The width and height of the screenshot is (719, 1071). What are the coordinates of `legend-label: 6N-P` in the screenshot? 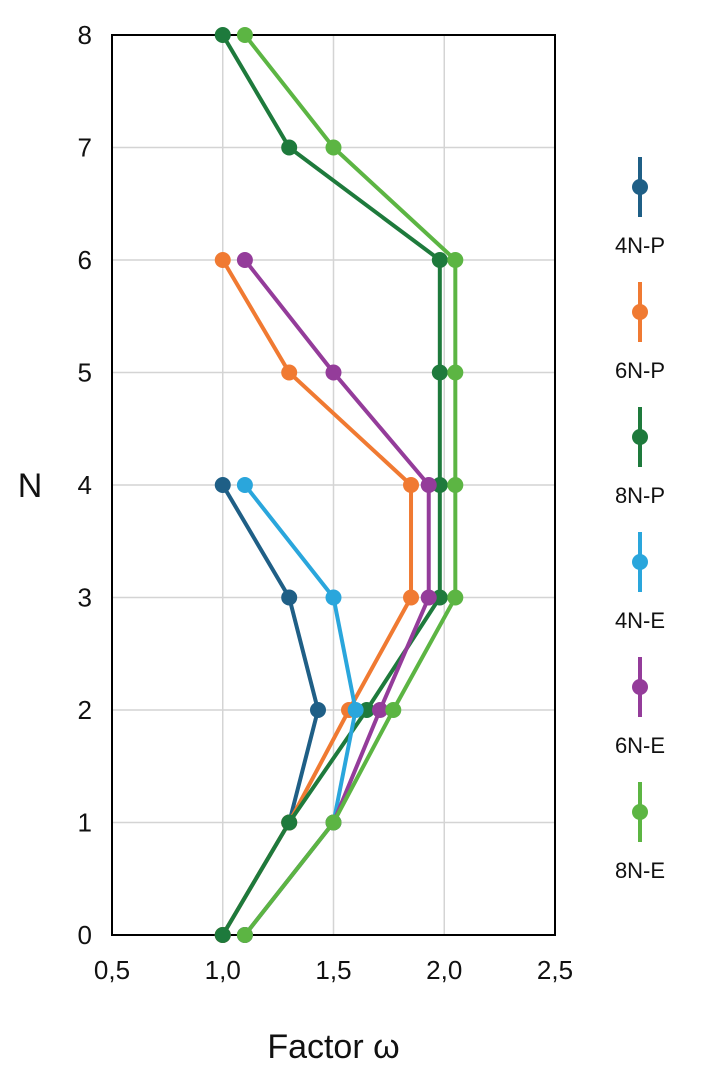 It's located at (640, 370).